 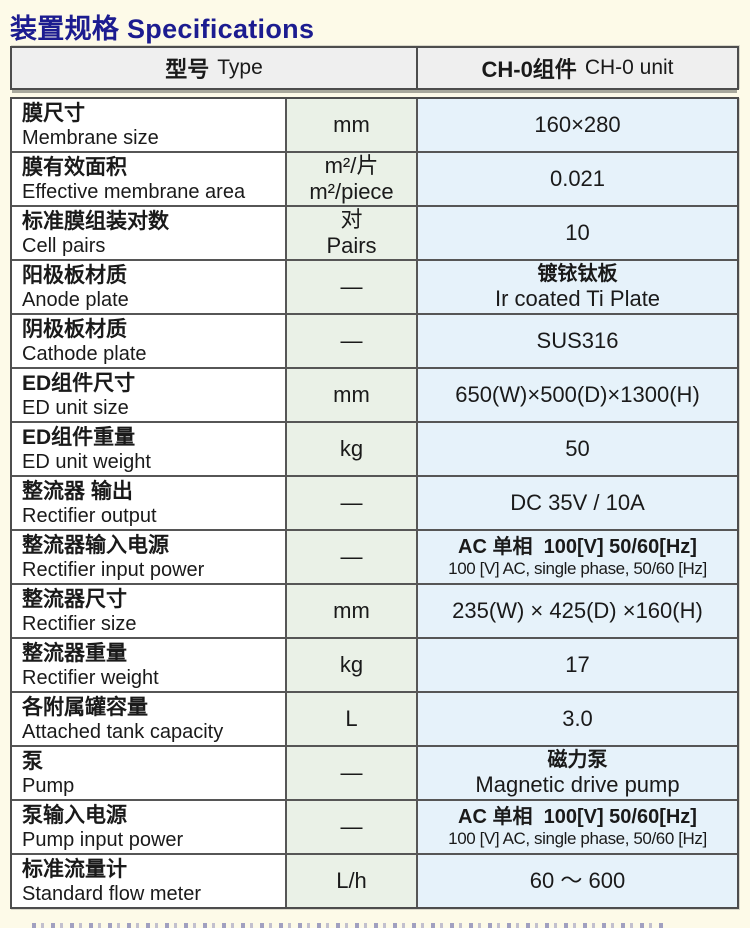 What do you see at coordinates (351, 881) in the screenshot?
I see `spec-unit-cell: L/h` at bounding box center [351, 881].